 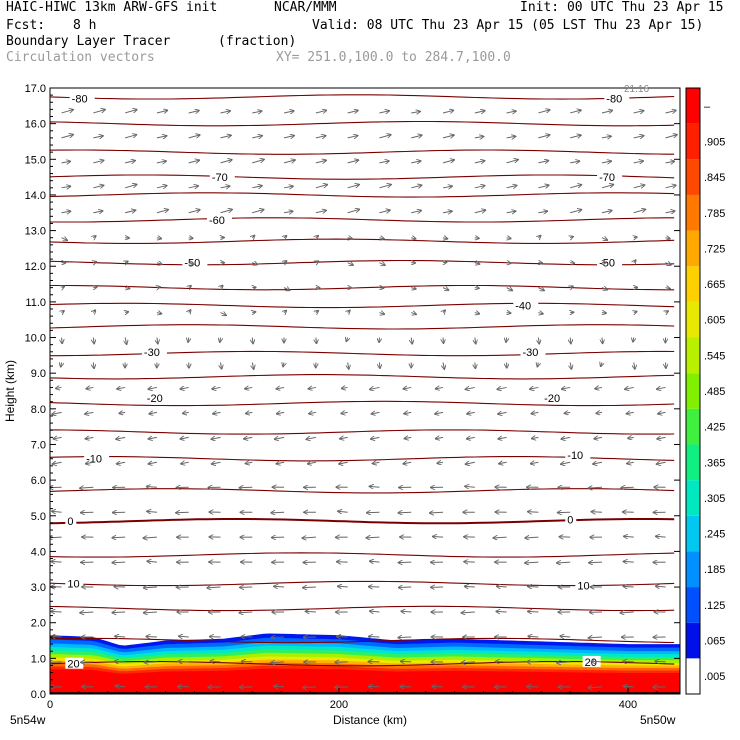 What do you see at coordinates (152, 353) in the screenshot?
I see `contour-label: -30` at bounding box center [152, 353].